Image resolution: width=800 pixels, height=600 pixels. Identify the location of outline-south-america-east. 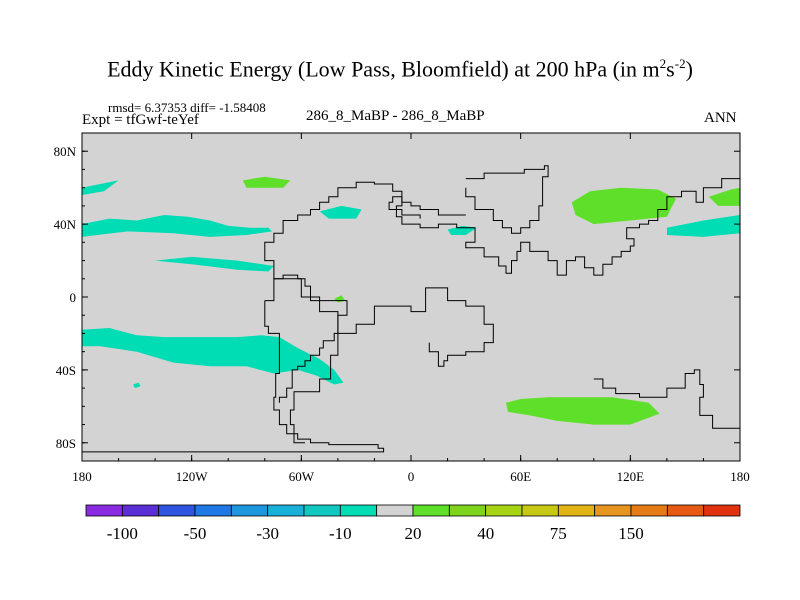
(233, 376).